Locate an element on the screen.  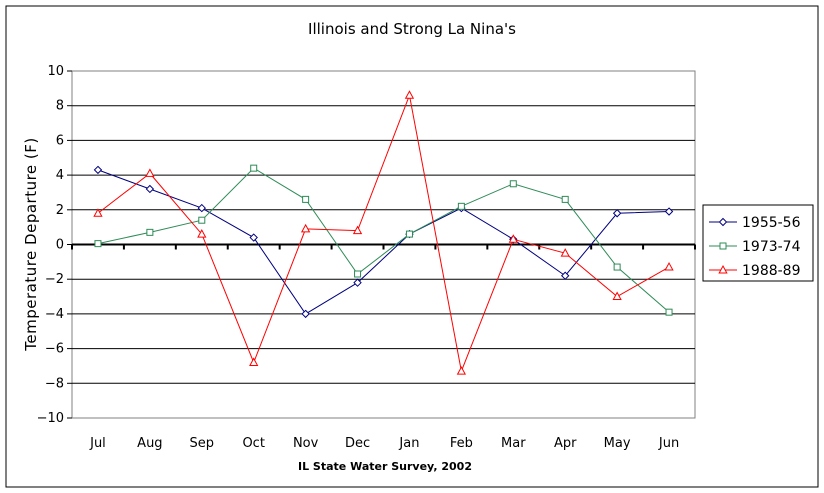
legend-label: 1973-74 is located at coordinates (771, 247).